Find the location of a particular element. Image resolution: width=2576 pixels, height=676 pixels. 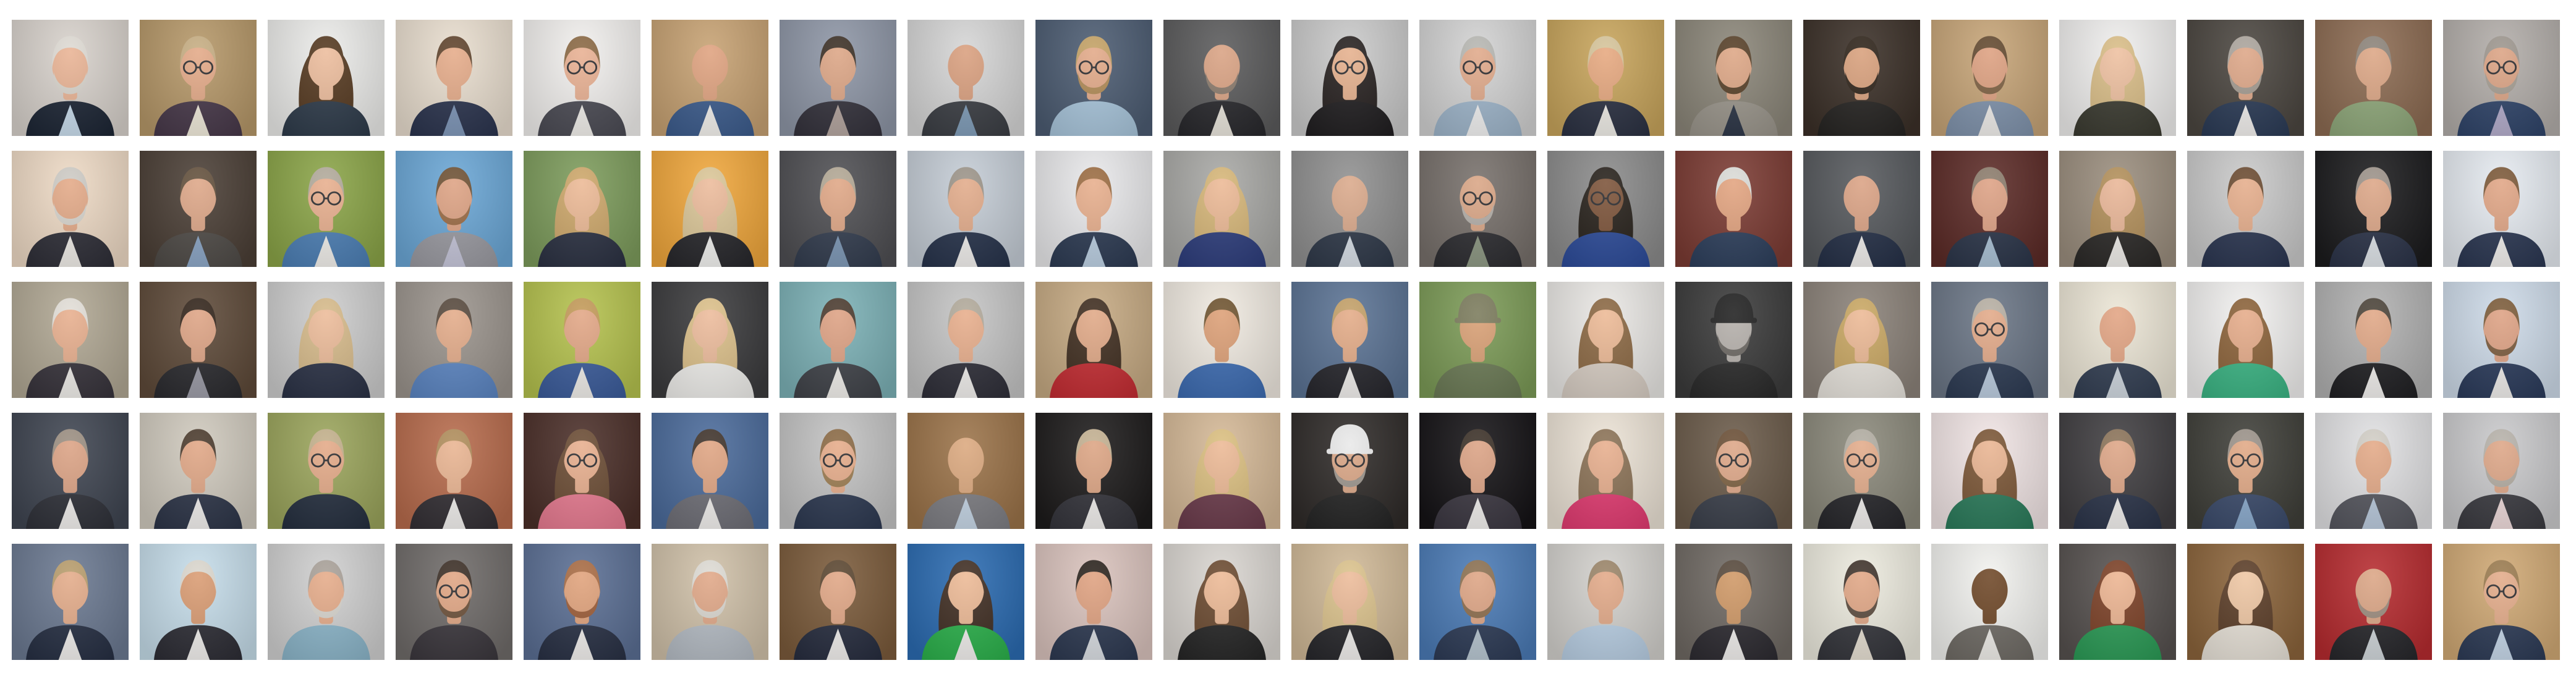

cap is located at coordinates (1350, 438).